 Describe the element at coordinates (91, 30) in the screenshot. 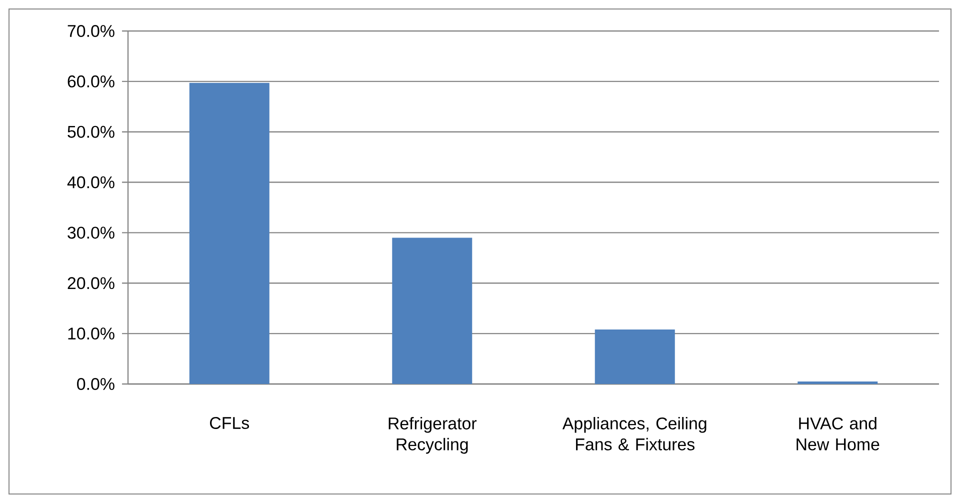

I see `y-tick-label: 70.0%` at that location.